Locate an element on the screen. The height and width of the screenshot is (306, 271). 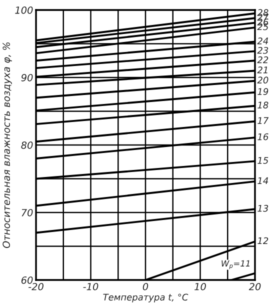
series-label: 20 is located at coordinates (262, 80).